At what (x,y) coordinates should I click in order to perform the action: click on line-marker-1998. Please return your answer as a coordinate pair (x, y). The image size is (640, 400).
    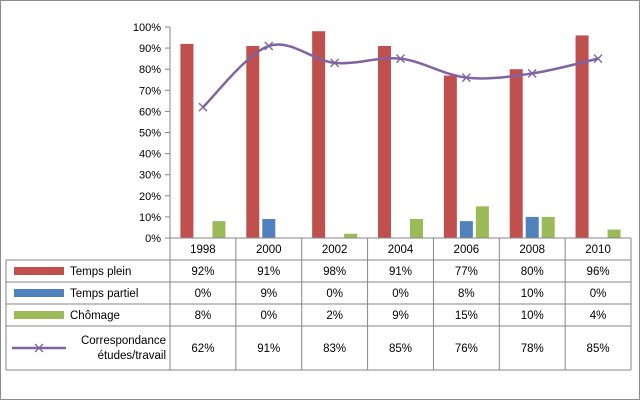
    Looking at the image, I should click on (203, 107).